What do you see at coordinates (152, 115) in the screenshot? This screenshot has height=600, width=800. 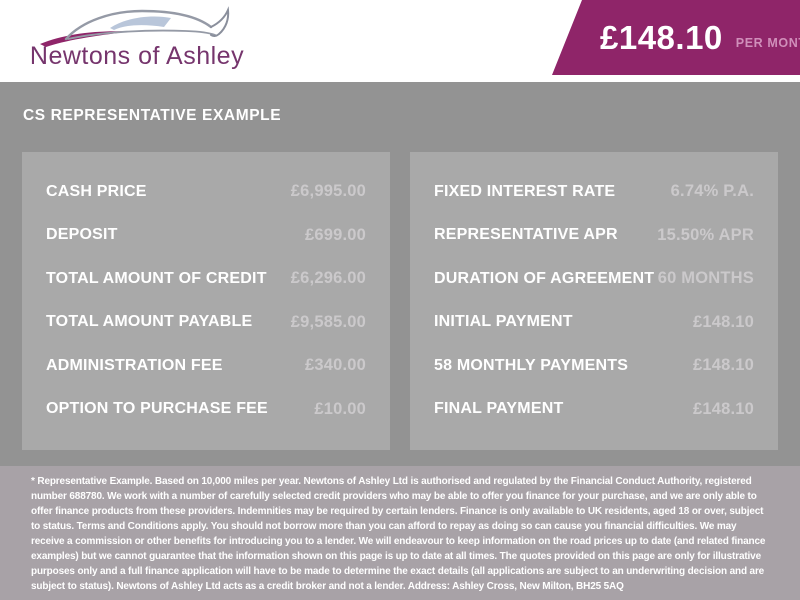 I see `page-title: CS REPRESENTATIVE EXAMPLE` at bounding box center [152, 115].